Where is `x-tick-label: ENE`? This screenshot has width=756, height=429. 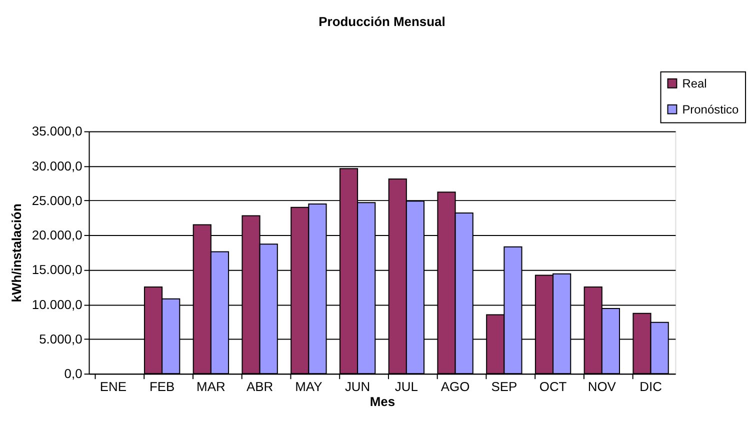 x-tick-label: ENE is located at coordinates (113, 386).